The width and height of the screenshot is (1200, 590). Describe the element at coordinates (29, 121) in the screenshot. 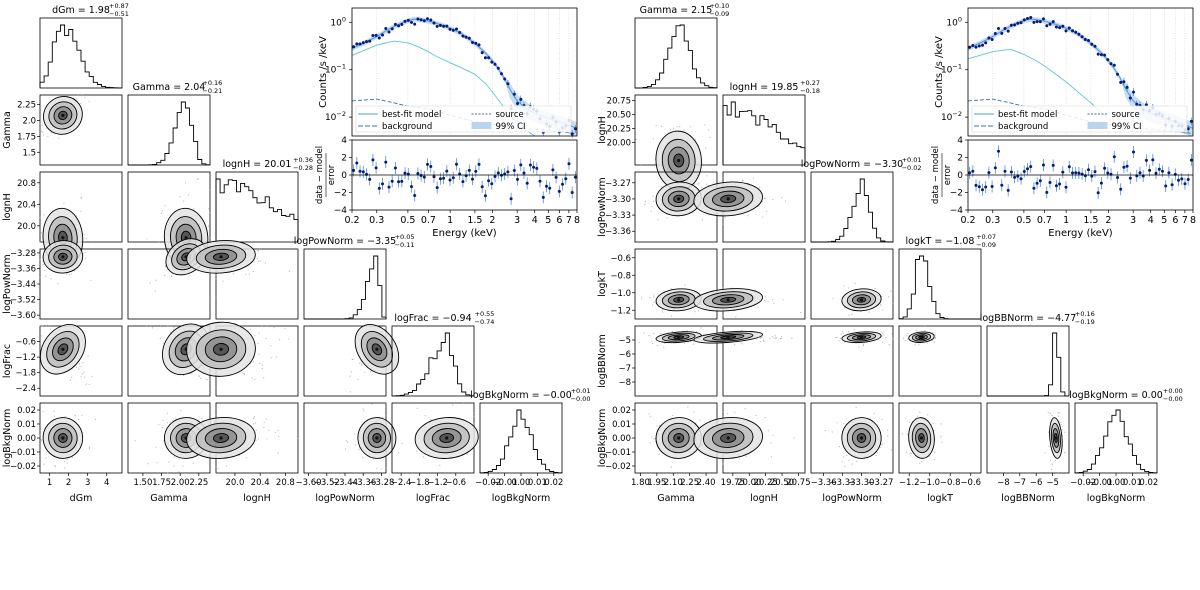

I see `y-tick-label: 2.0` at that location.